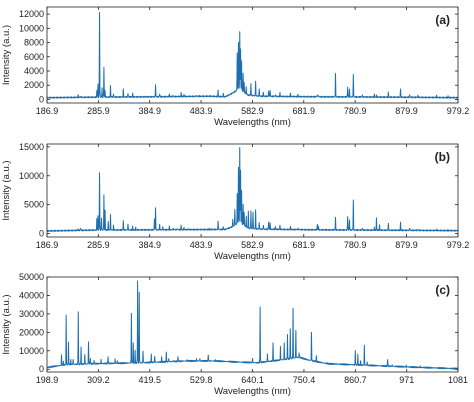 This screenshot has height=402, width=474. Describe the element at coordinates (201, 111) in the screenshot. I see `x-tick-label-a: 483.9` at that location.